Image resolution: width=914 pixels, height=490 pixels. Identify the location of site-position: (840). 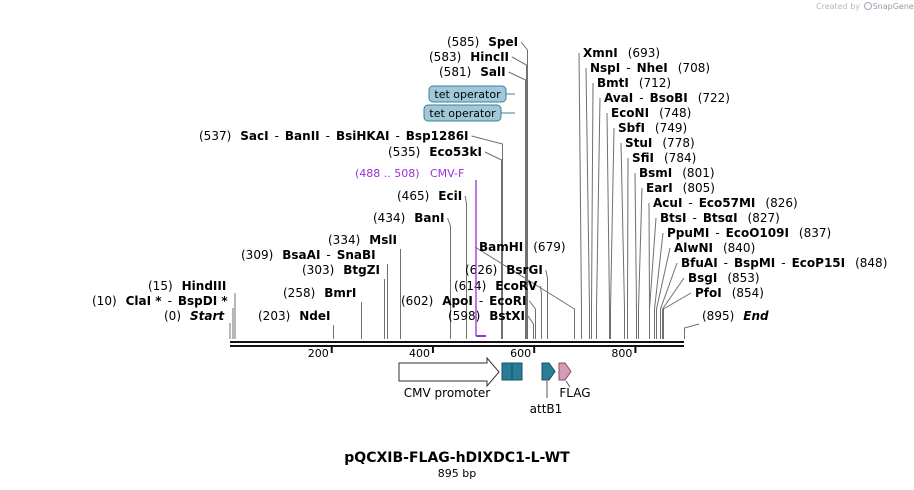
(739, 248).